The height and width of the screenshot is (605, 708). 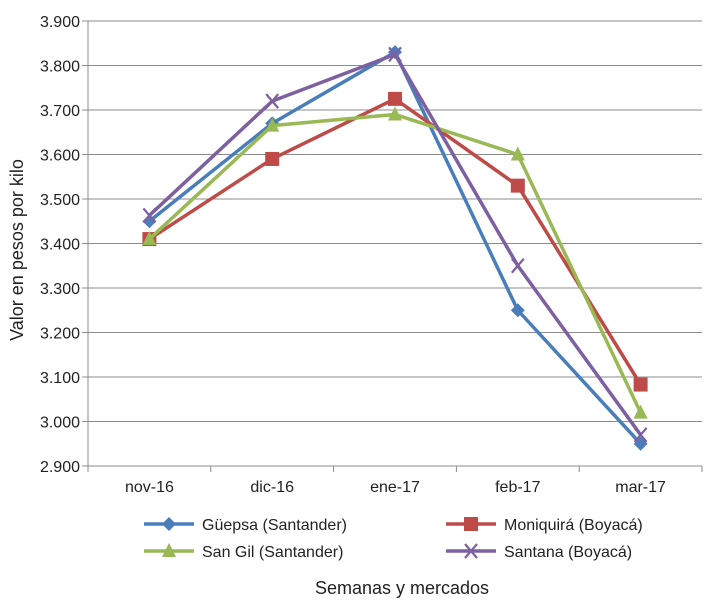 What do you see at coordinates (395, 487) in the screenshot?
I see `x-tick-label: ene-17` at bounding box center [395, 487].